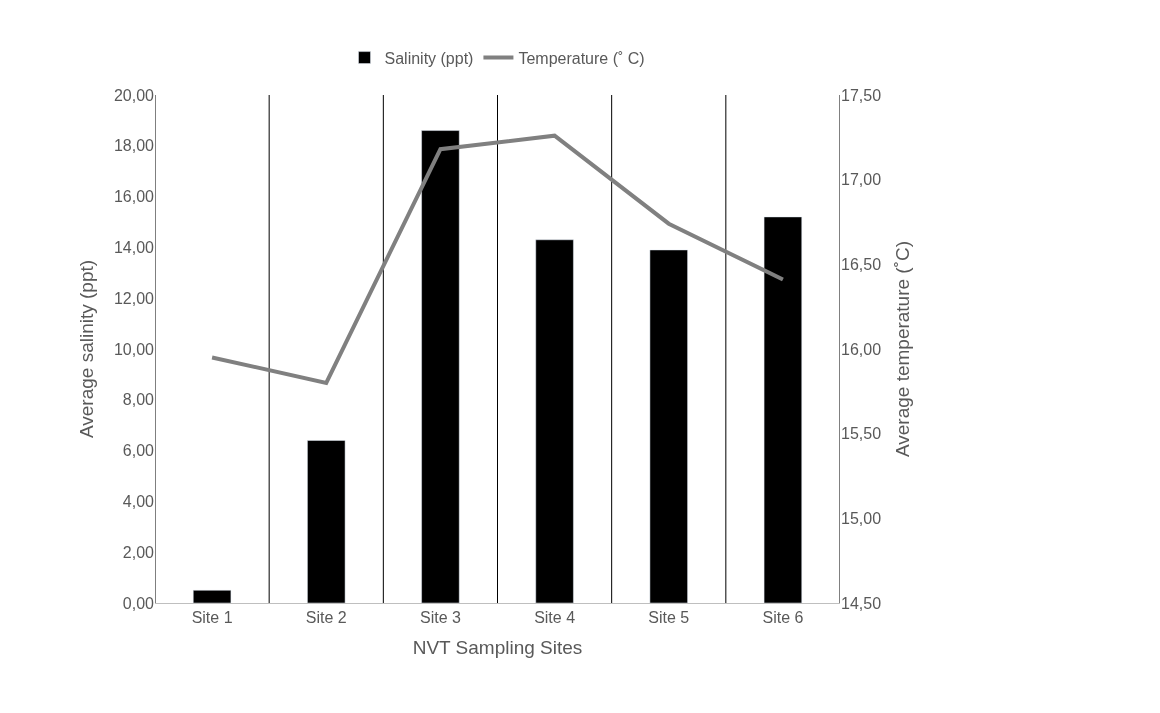 This screenshot has height=713, width=1160. Describe the element at coordinates (861, 95) in the screenshot. I see `y2-tick-label: 17,50` at that location.